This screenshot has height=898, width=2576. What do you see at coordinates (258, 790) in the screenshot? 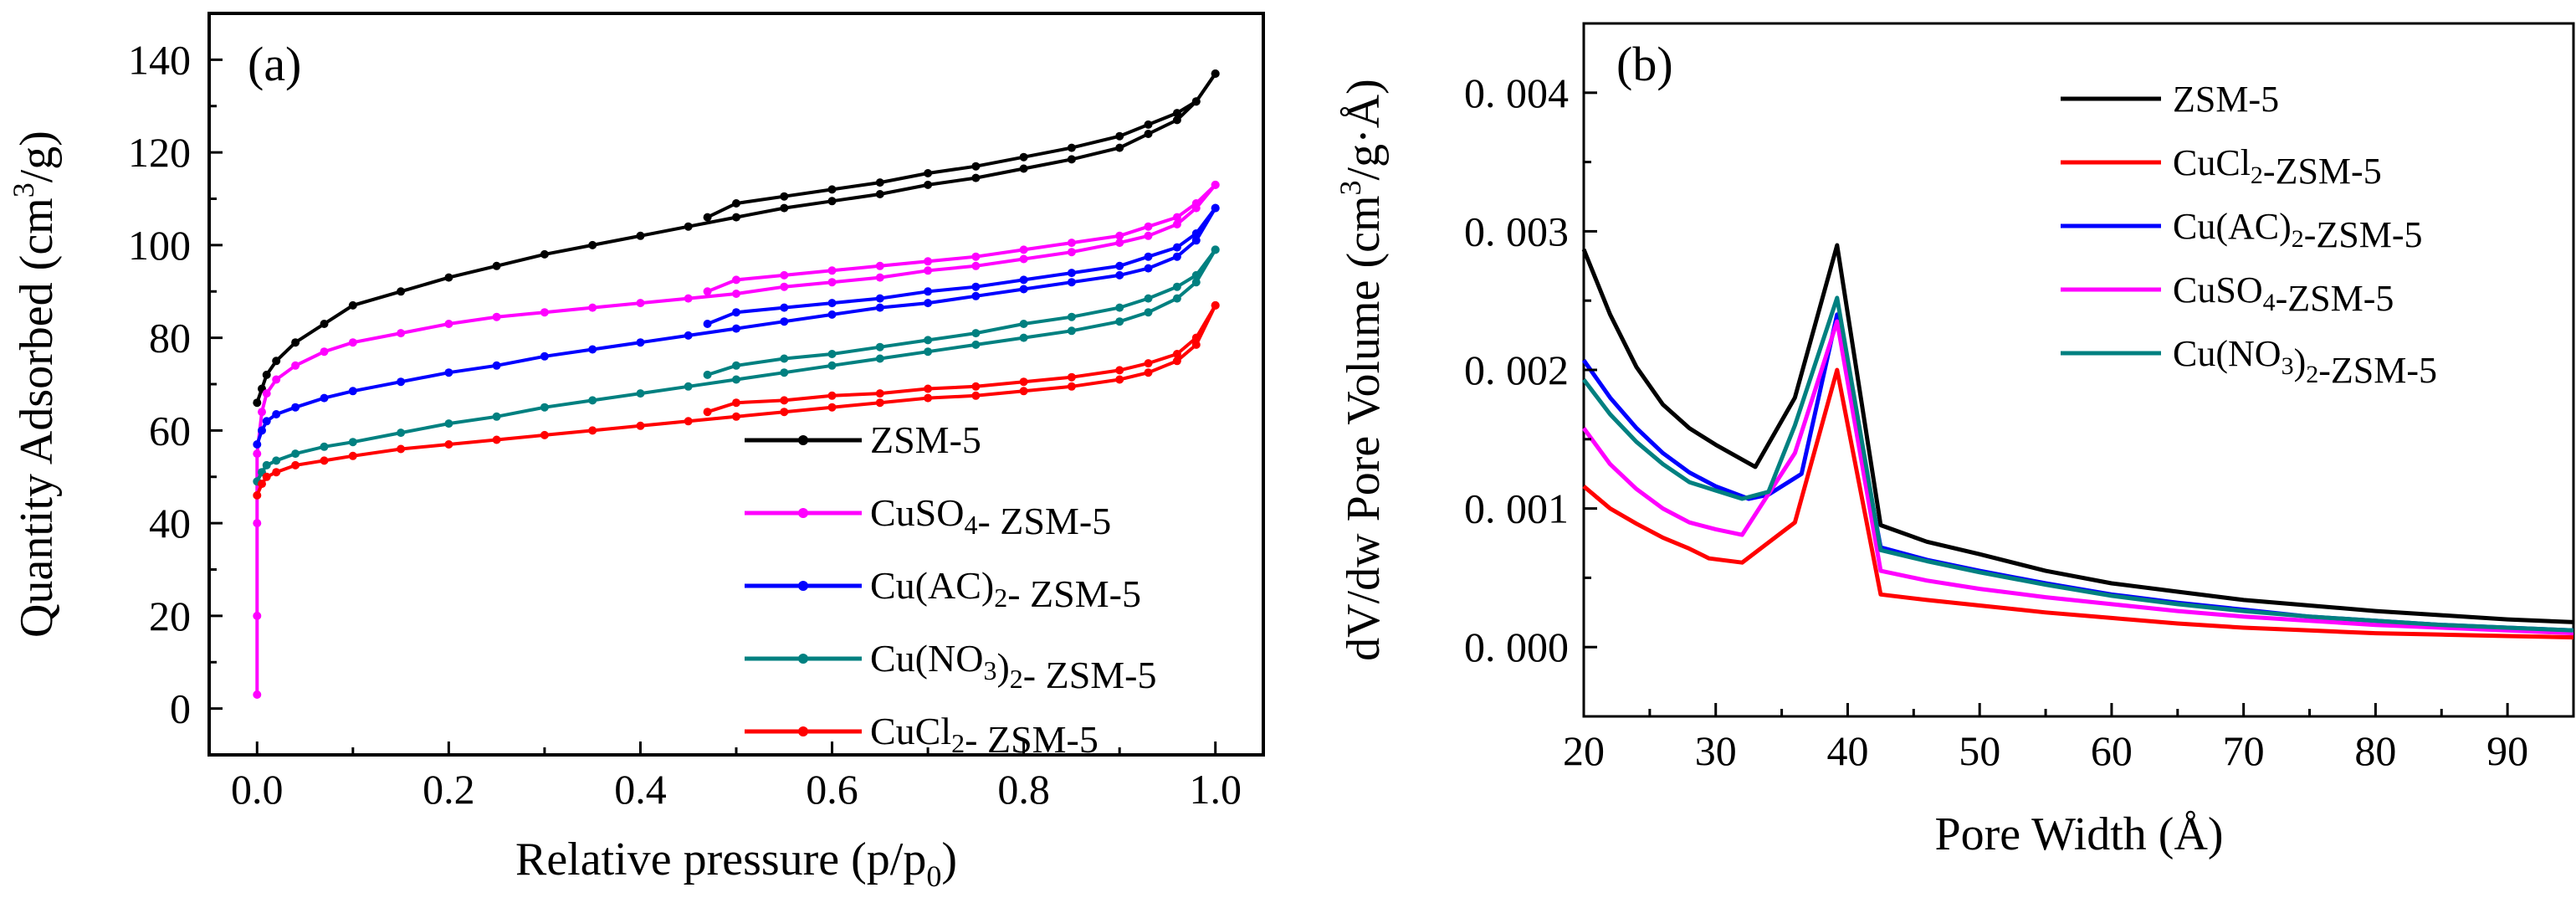
I see `a-x-tick-label: 0.0` at bounding box center [258, 790].